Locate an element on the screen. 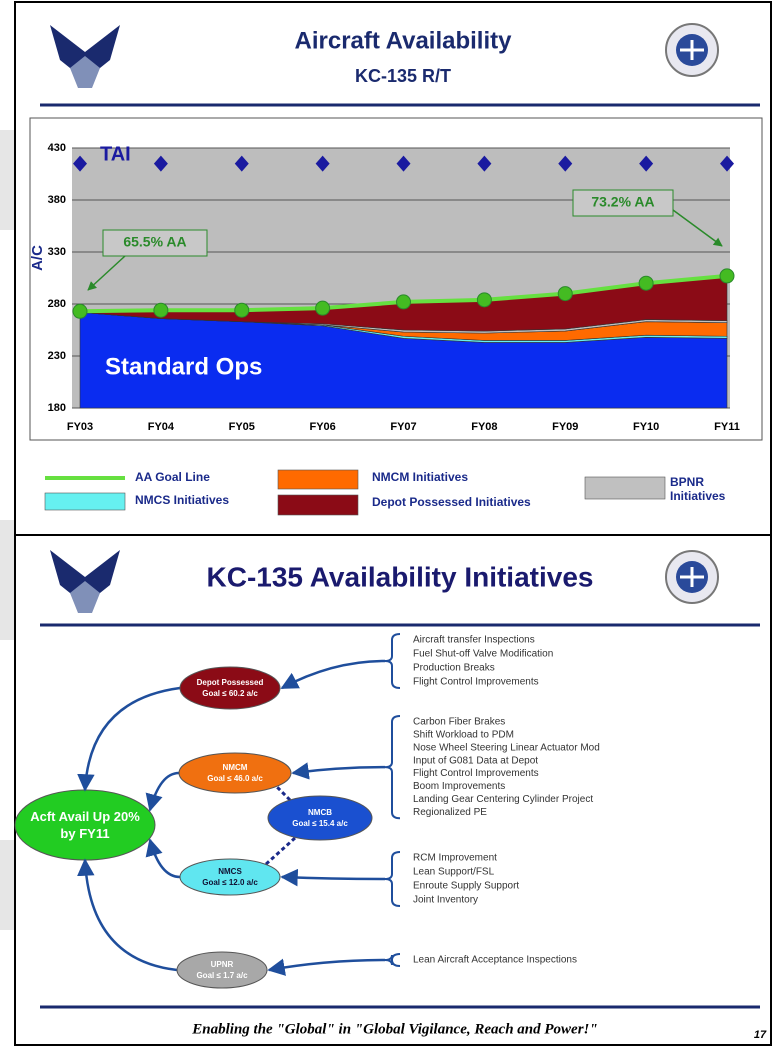 The image size is (774, 1047). legend-entry-box: NMCS Initiatives is located at coordinates (235, 505).